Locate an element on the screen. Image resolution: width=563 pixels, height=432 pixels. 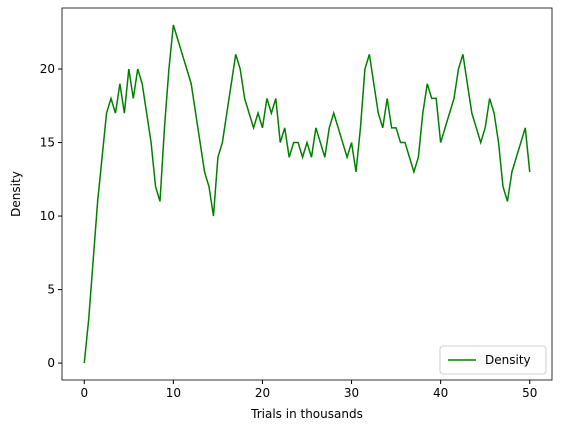
x-tick-label: 10 is located at coordinates (173, 393).